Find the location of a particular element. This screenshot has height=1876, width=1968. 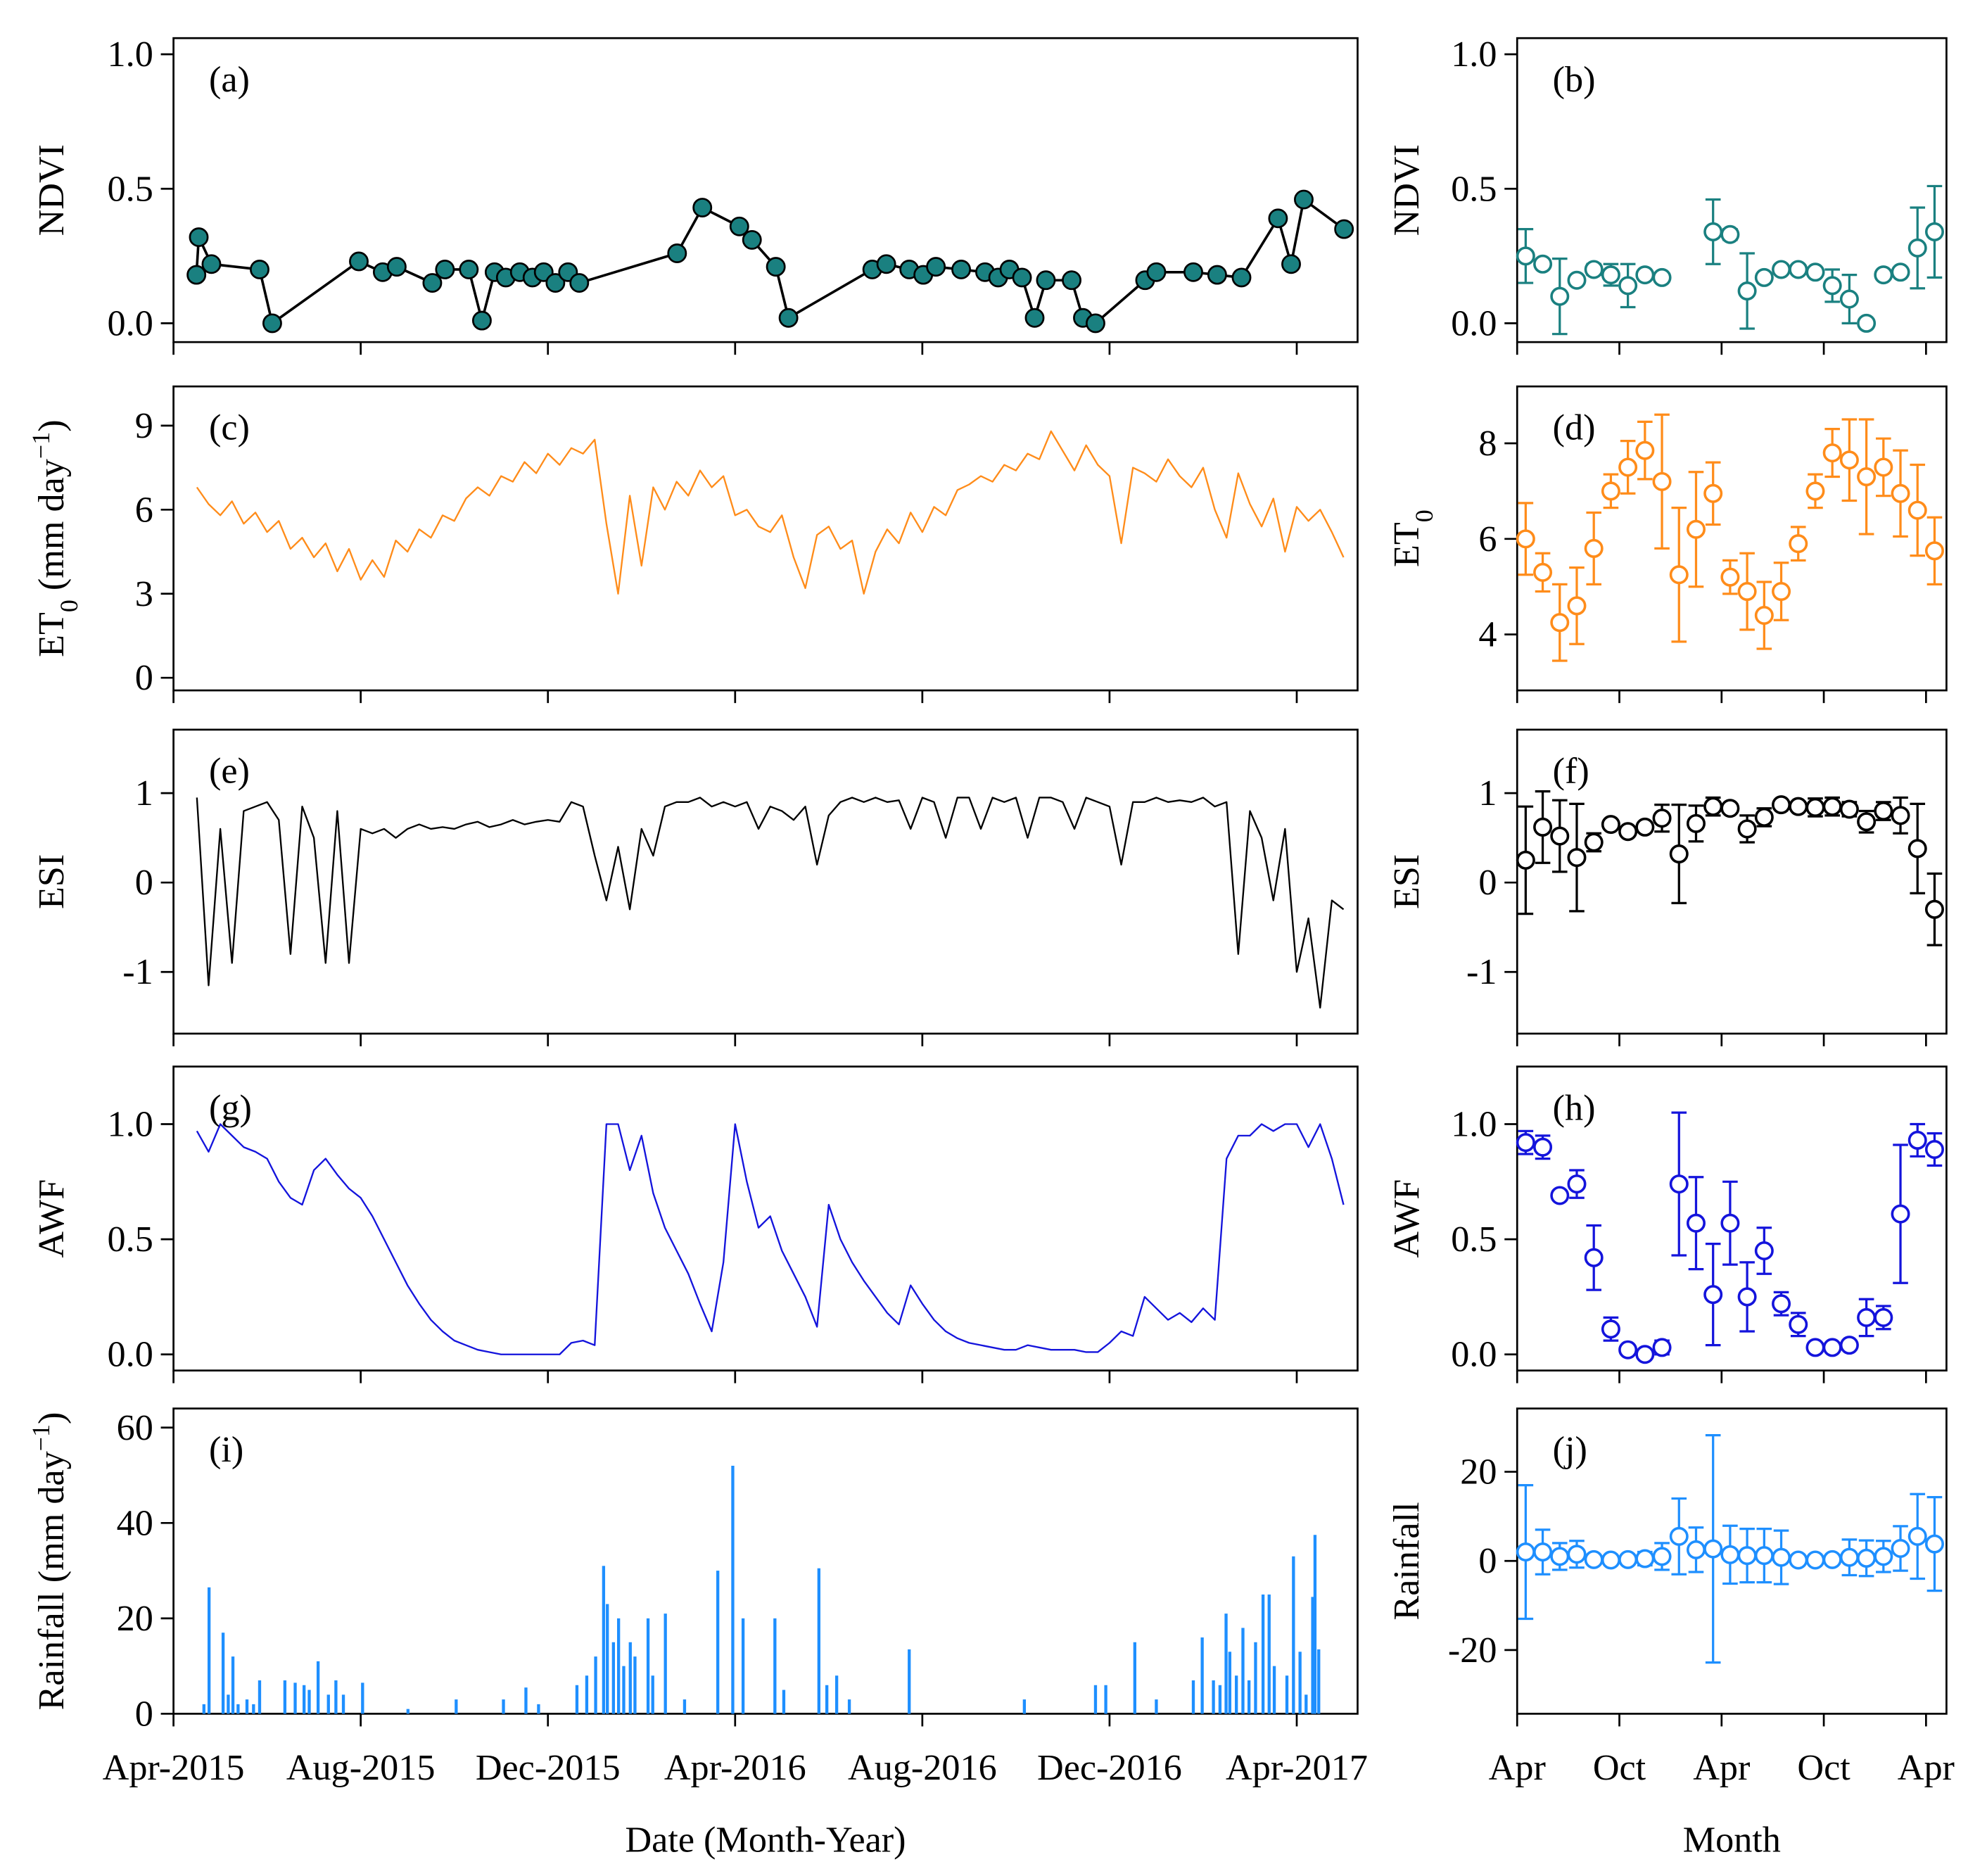

y-tick-label: 0 is located at coordinates (1487, 1560).